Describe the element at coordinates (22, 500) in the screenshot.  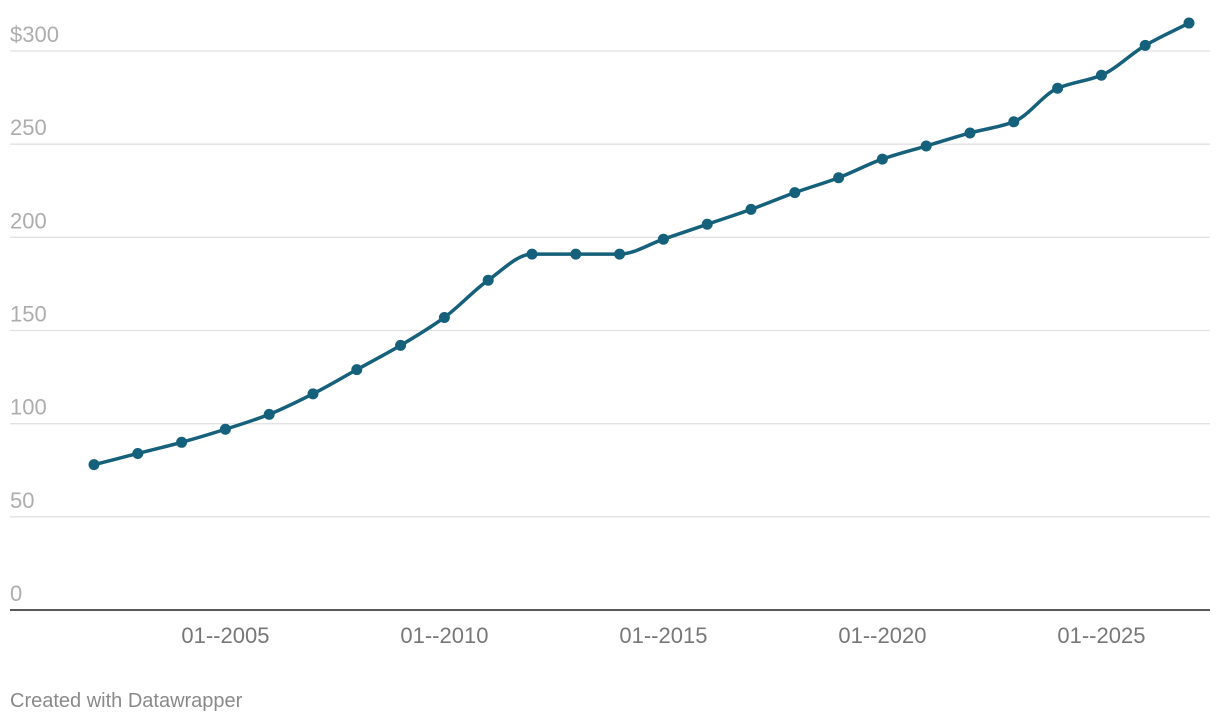
I see `y-tick-label: 50` at that location.